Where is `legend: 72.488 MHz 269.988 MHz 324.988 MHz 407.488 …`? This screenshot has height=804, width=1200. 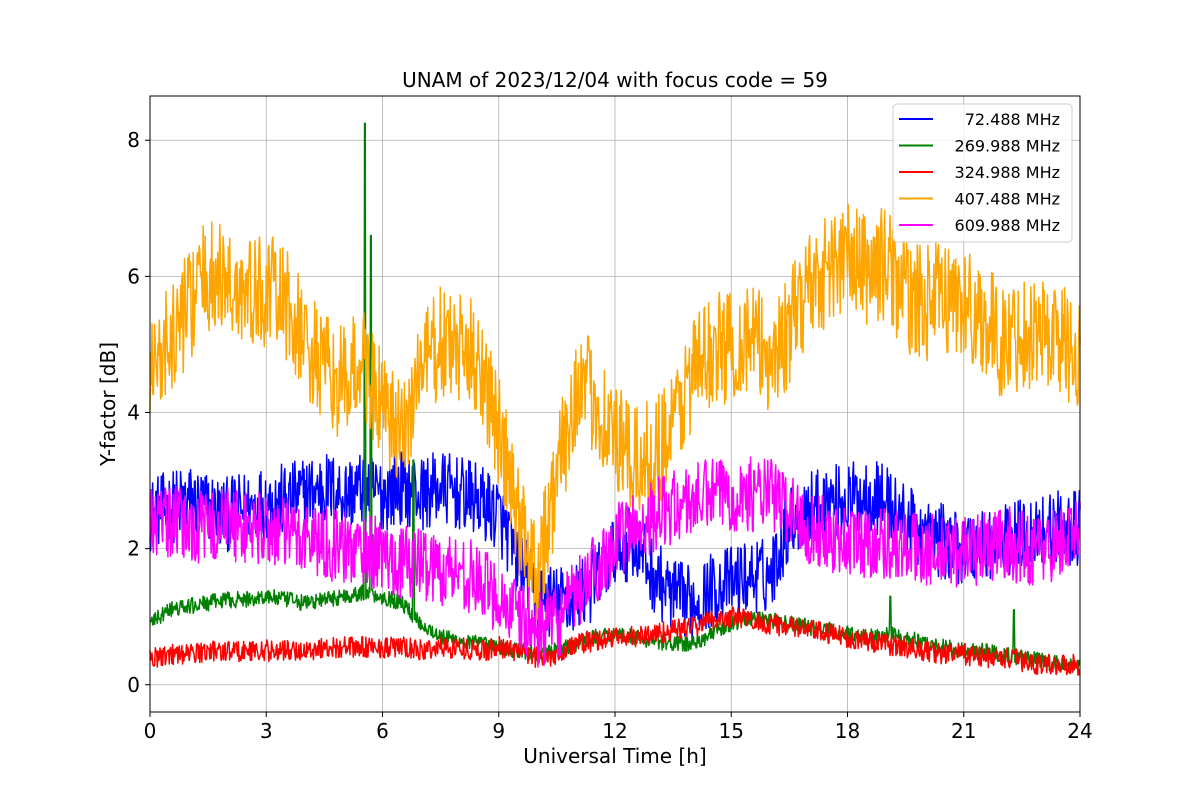
legend: 72.488 MHz 269.988 MHz 324.988 MHz 407.488 … is located at coordinates (982, 173).